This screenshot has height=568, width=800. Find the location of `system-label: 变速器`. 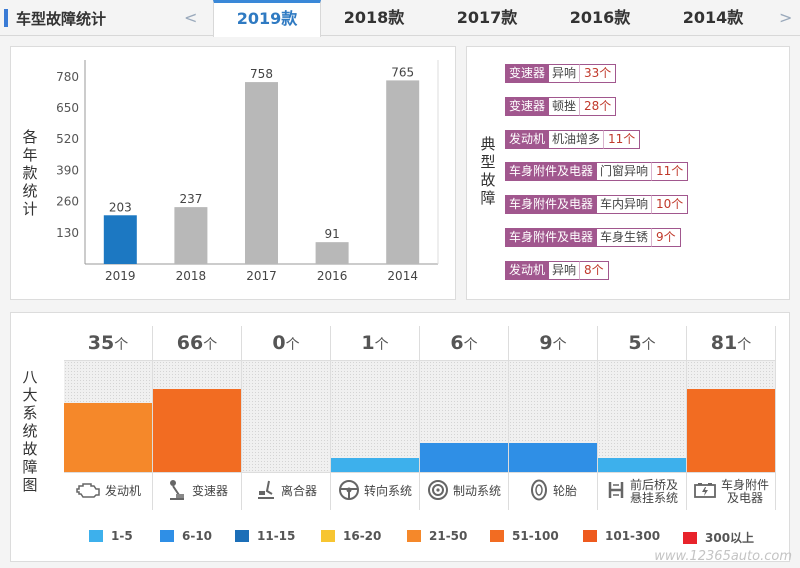

system-label: 变速器 is located at coordinates (197, 491).